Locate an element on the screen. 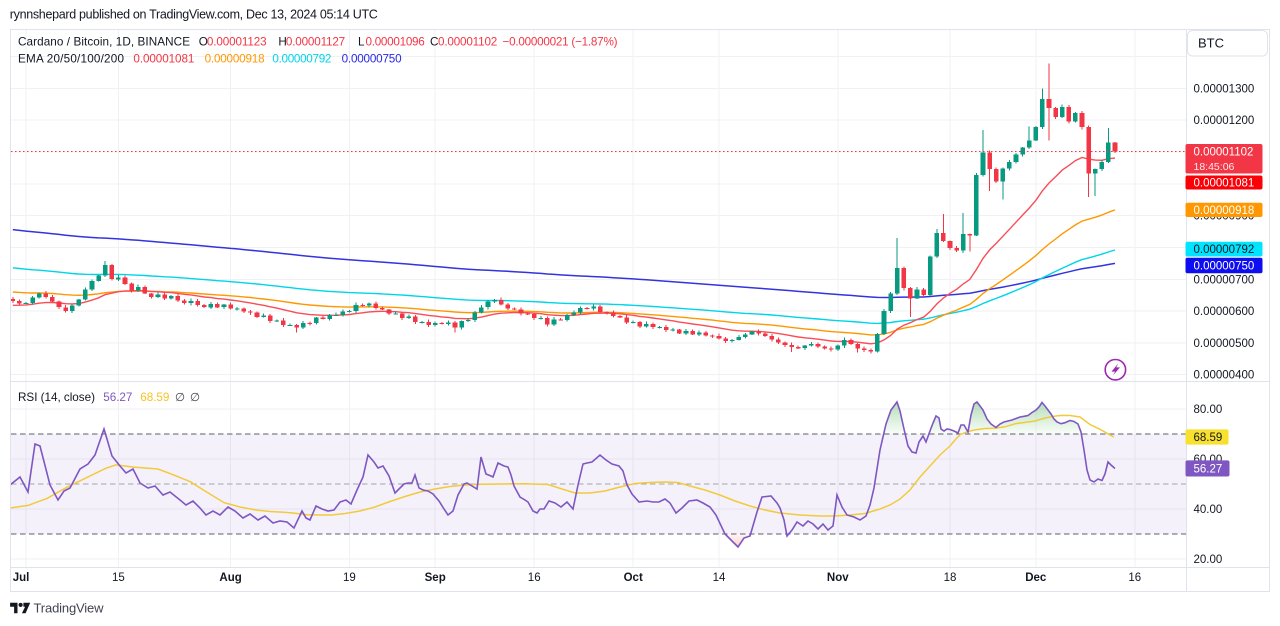 The image size is (1280, 626). svg-text: 0.00001200 is located at coordinates (1224, 121).